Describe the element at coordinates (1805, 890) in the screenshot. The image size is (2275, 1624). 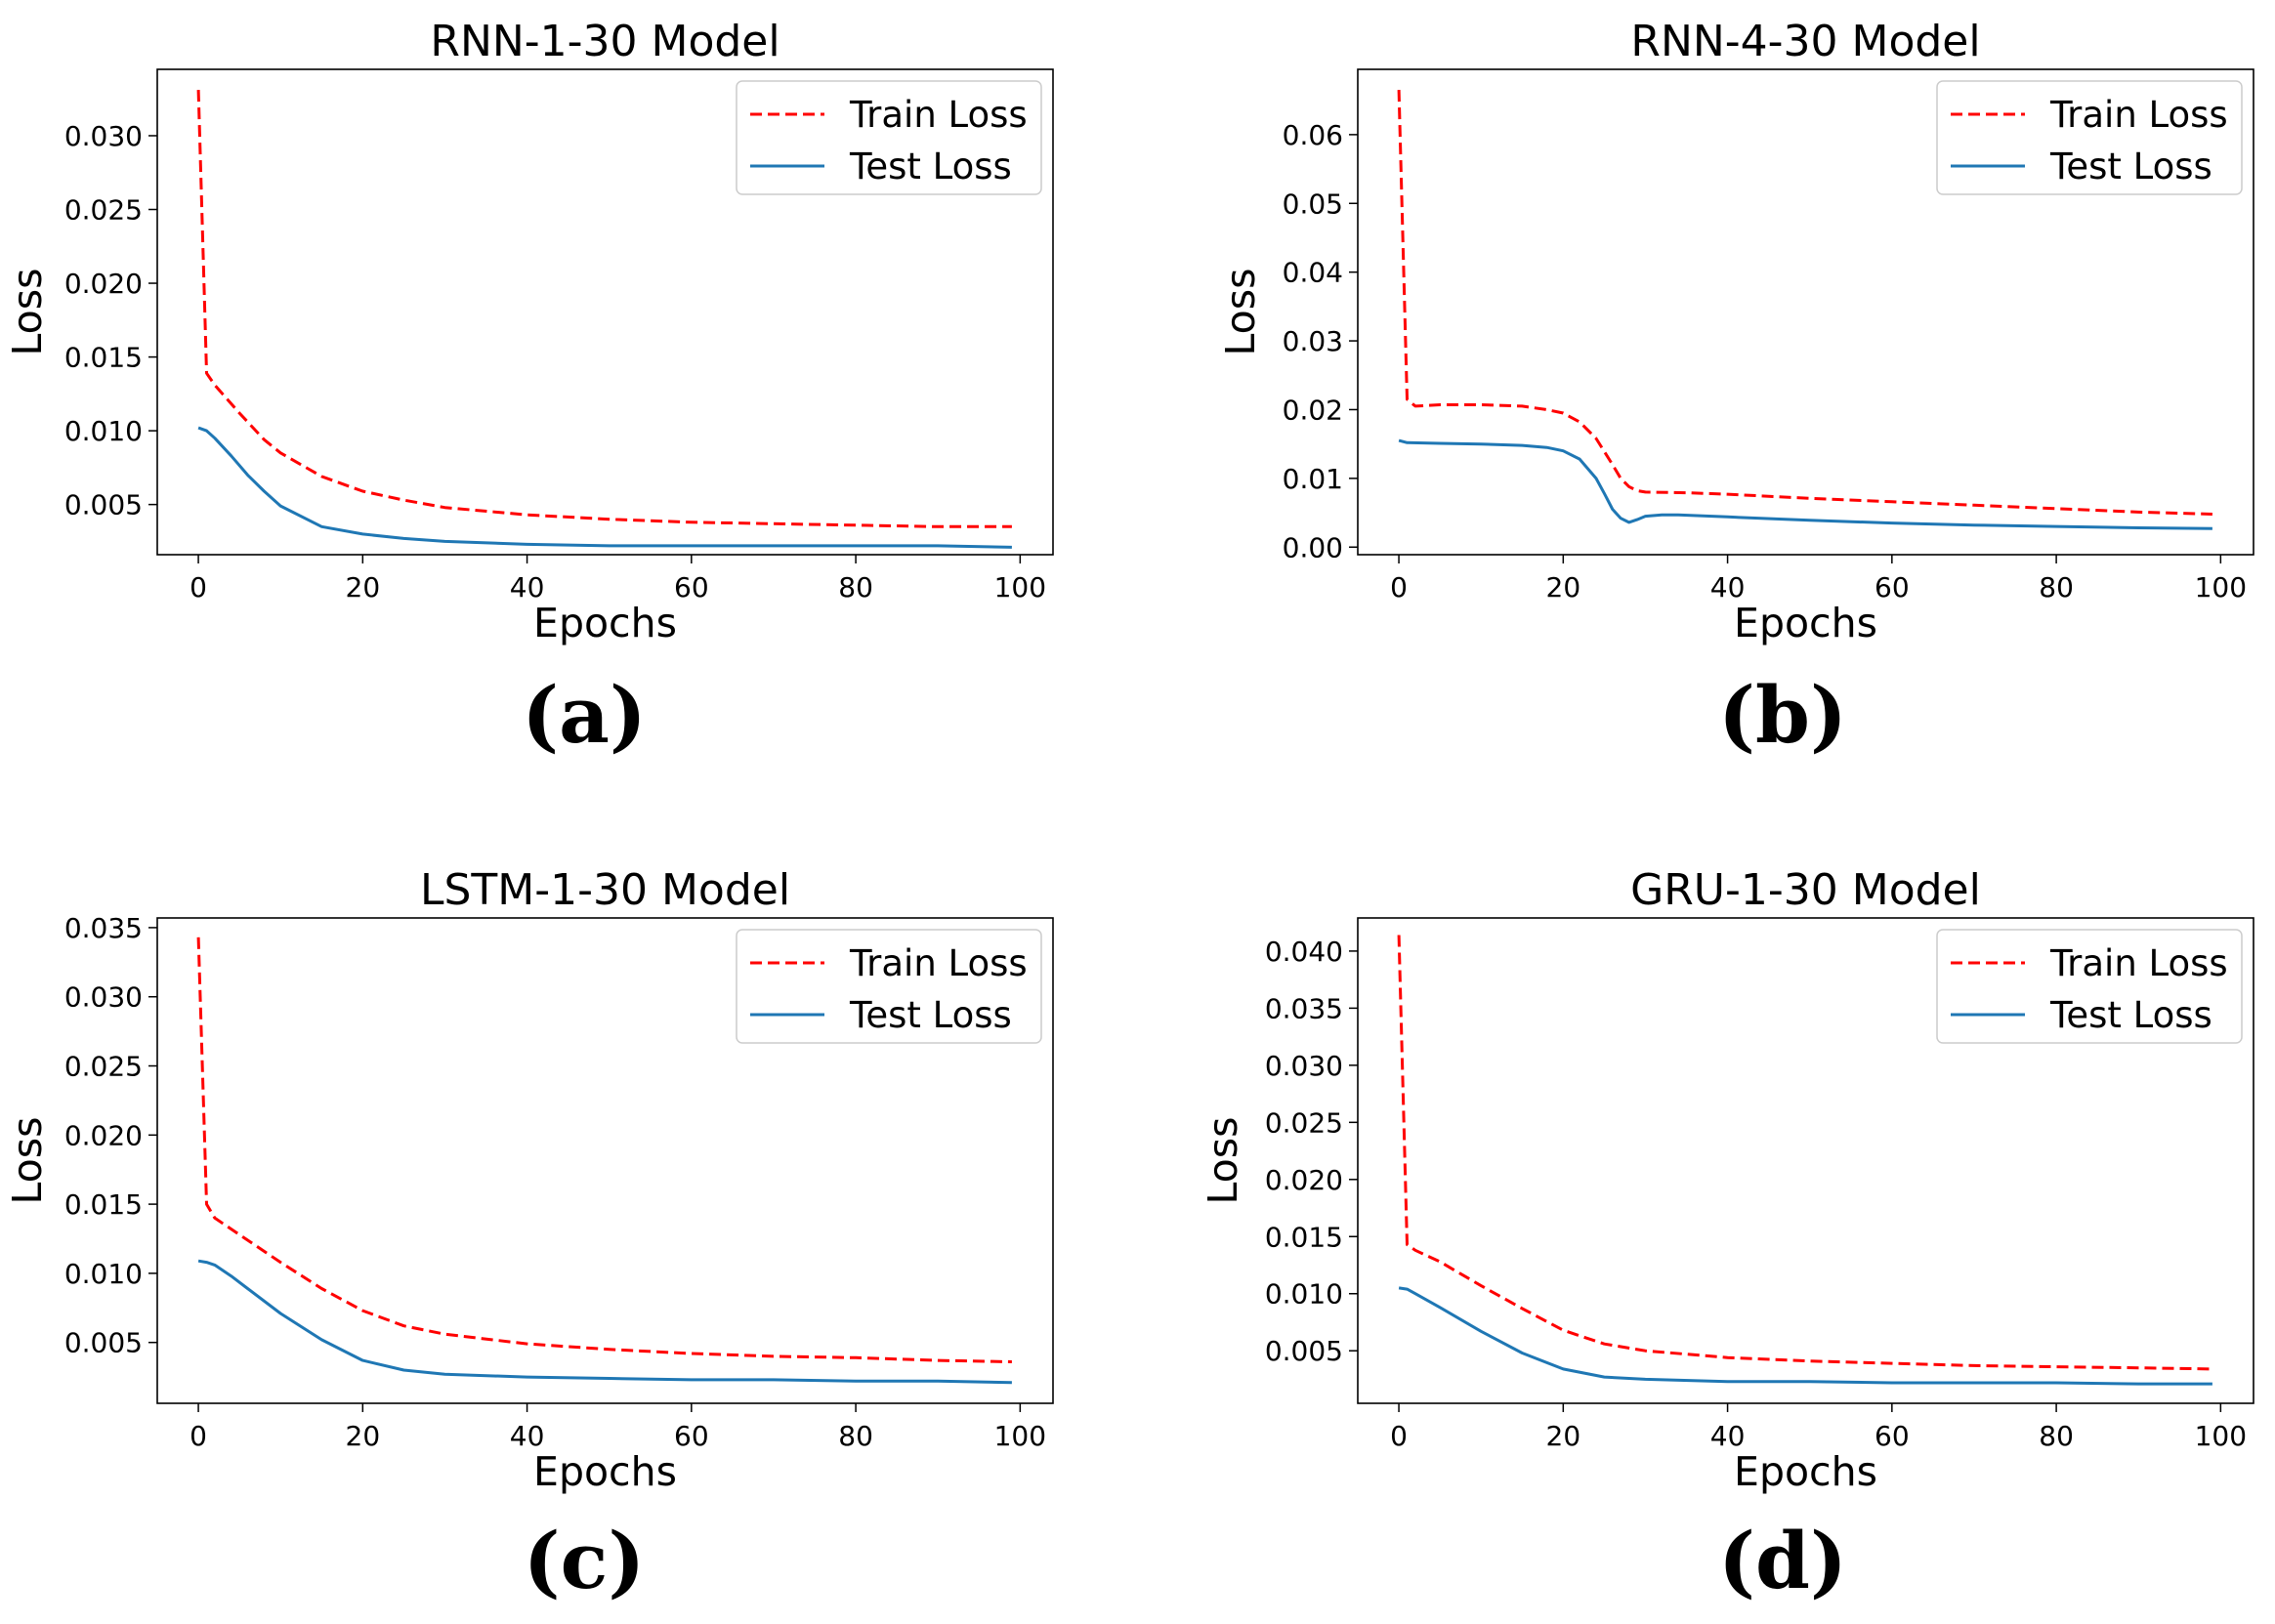
I see `chart-title: GRU-1-30 Model` at that location.